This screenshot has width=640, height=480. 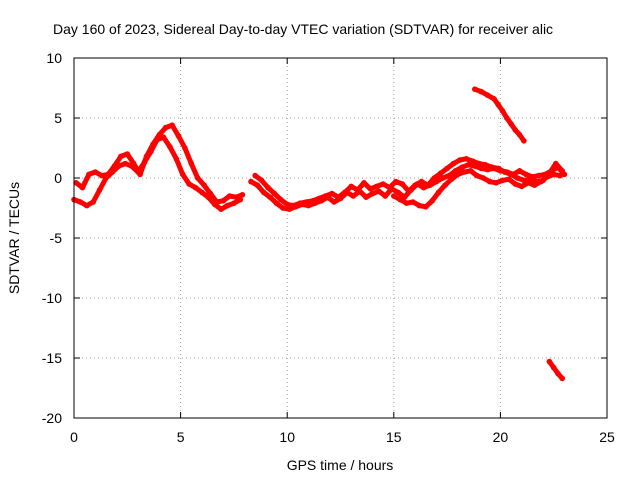 What do you see at coordinates (58, 118) in the screenshot?
I see `y-tick-label: 5` at bounding box center [58, 118].